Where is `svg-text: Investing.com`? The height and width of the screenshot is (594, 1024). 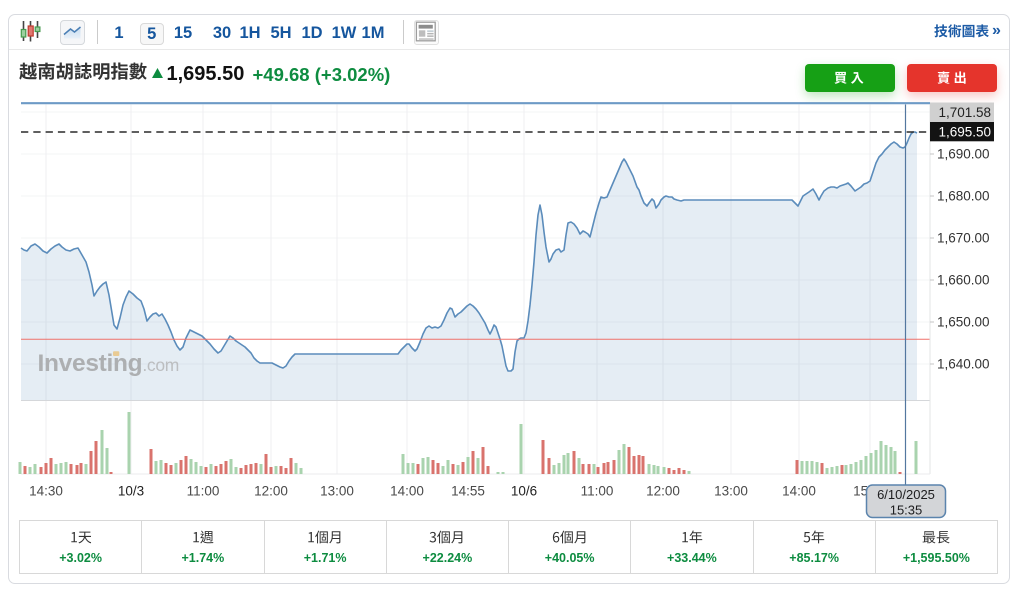
svg-text: Investing.com is located at coordinates (109, 363).